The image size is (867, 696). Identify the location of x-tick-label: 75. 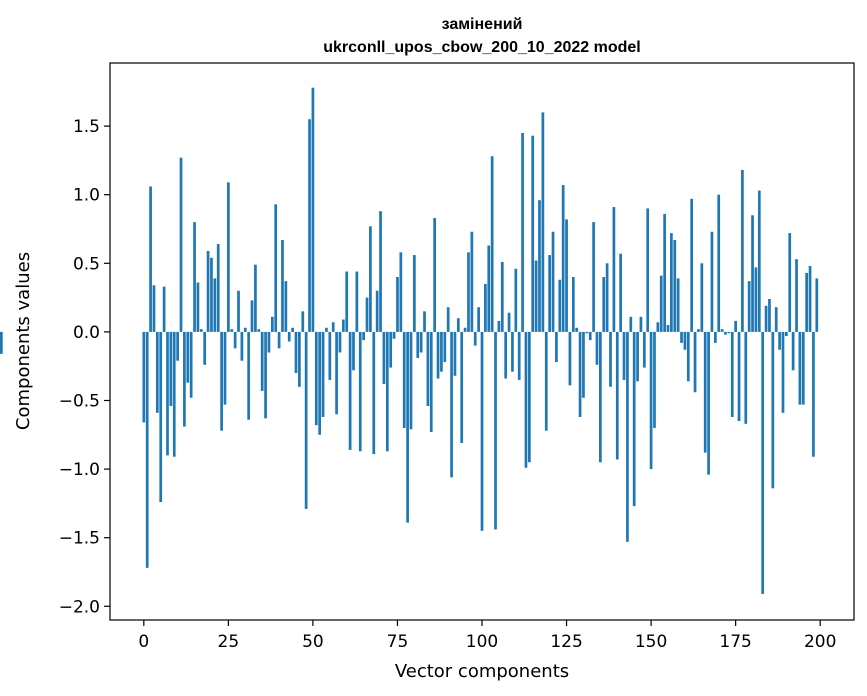
(398, 642).